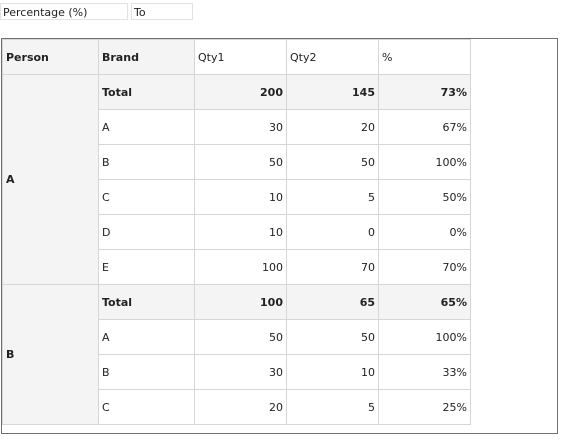 This screenshot has height=439, width=563. I want to click on table-row: C 20 5 25%, so click(237, 407).